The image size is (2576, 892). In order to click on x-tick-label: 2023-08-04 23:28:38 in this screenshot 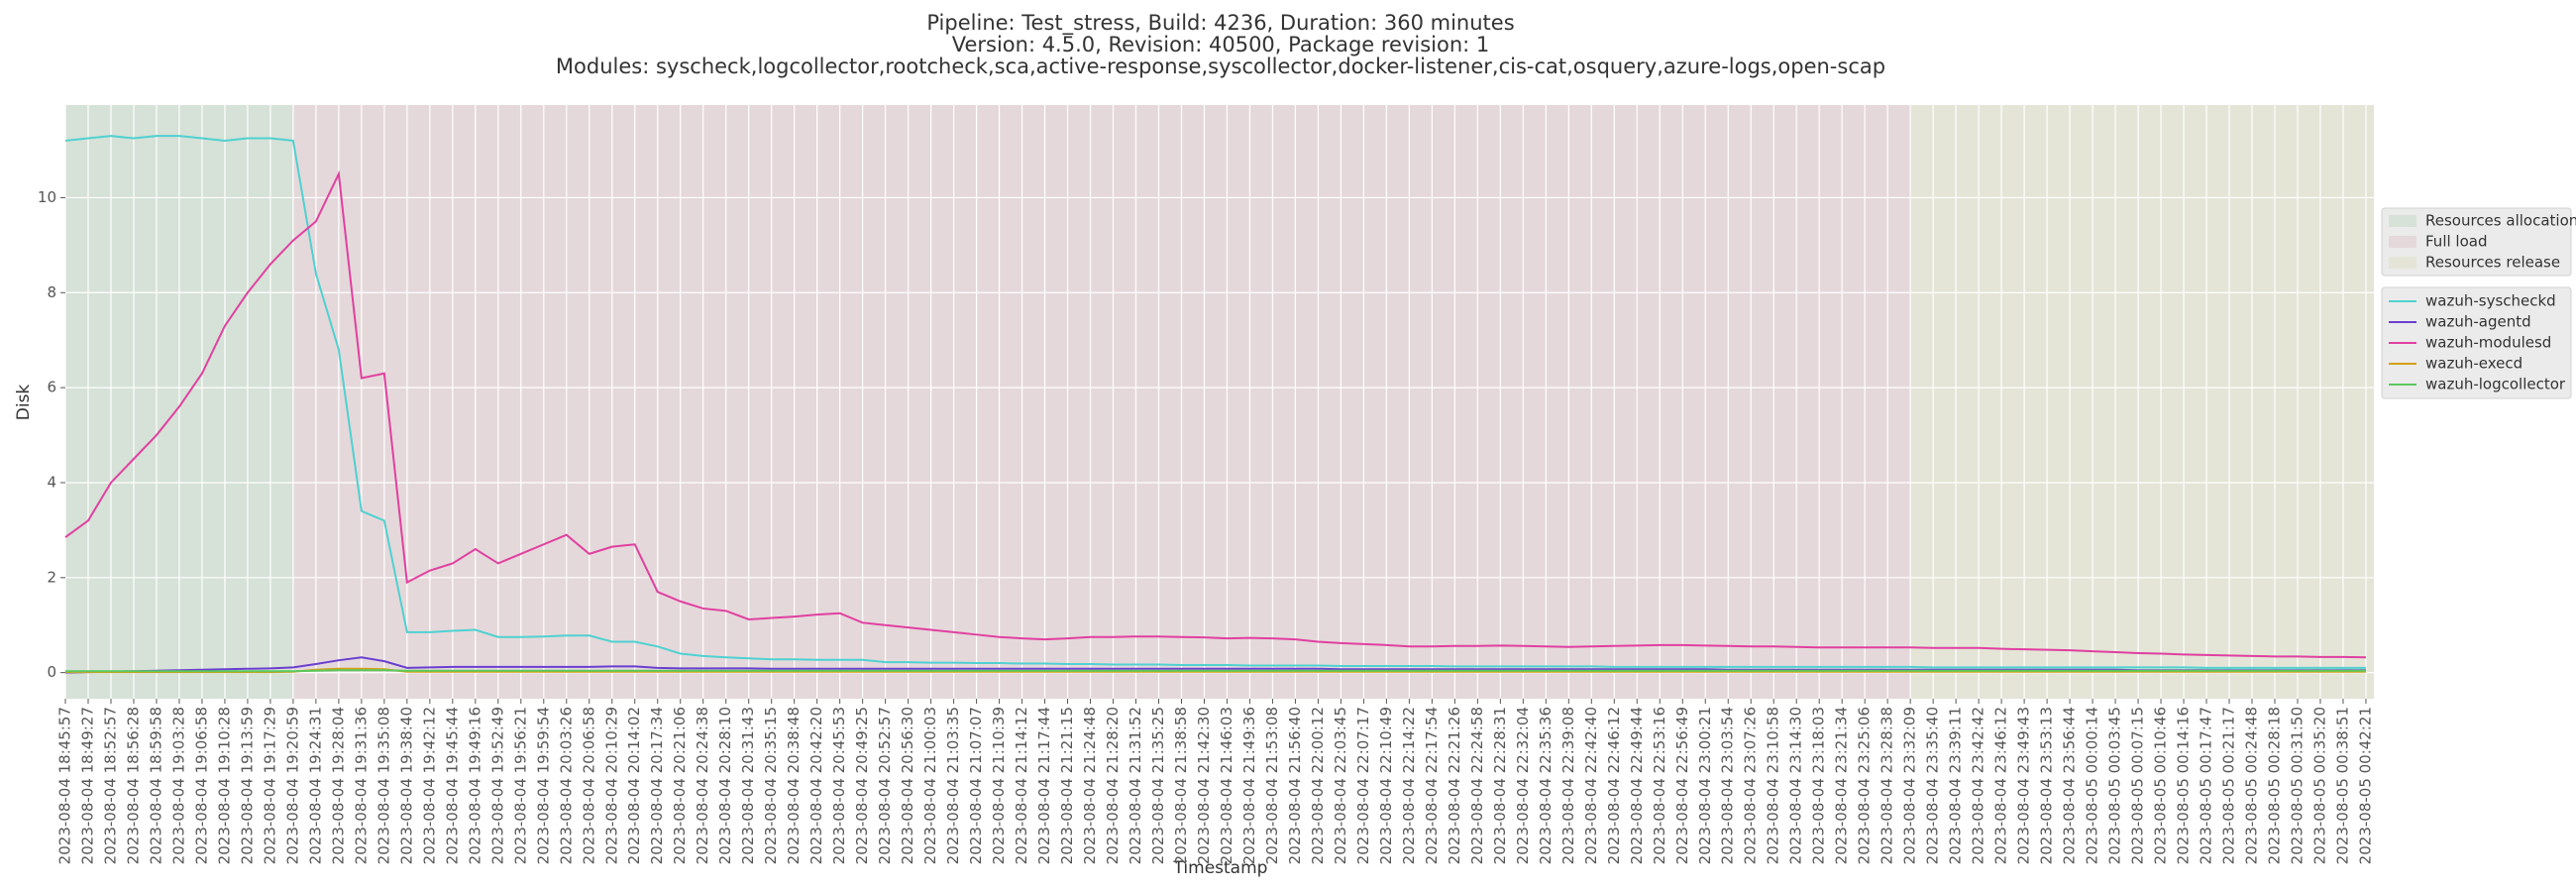, I will do `click(1887, 786)`.